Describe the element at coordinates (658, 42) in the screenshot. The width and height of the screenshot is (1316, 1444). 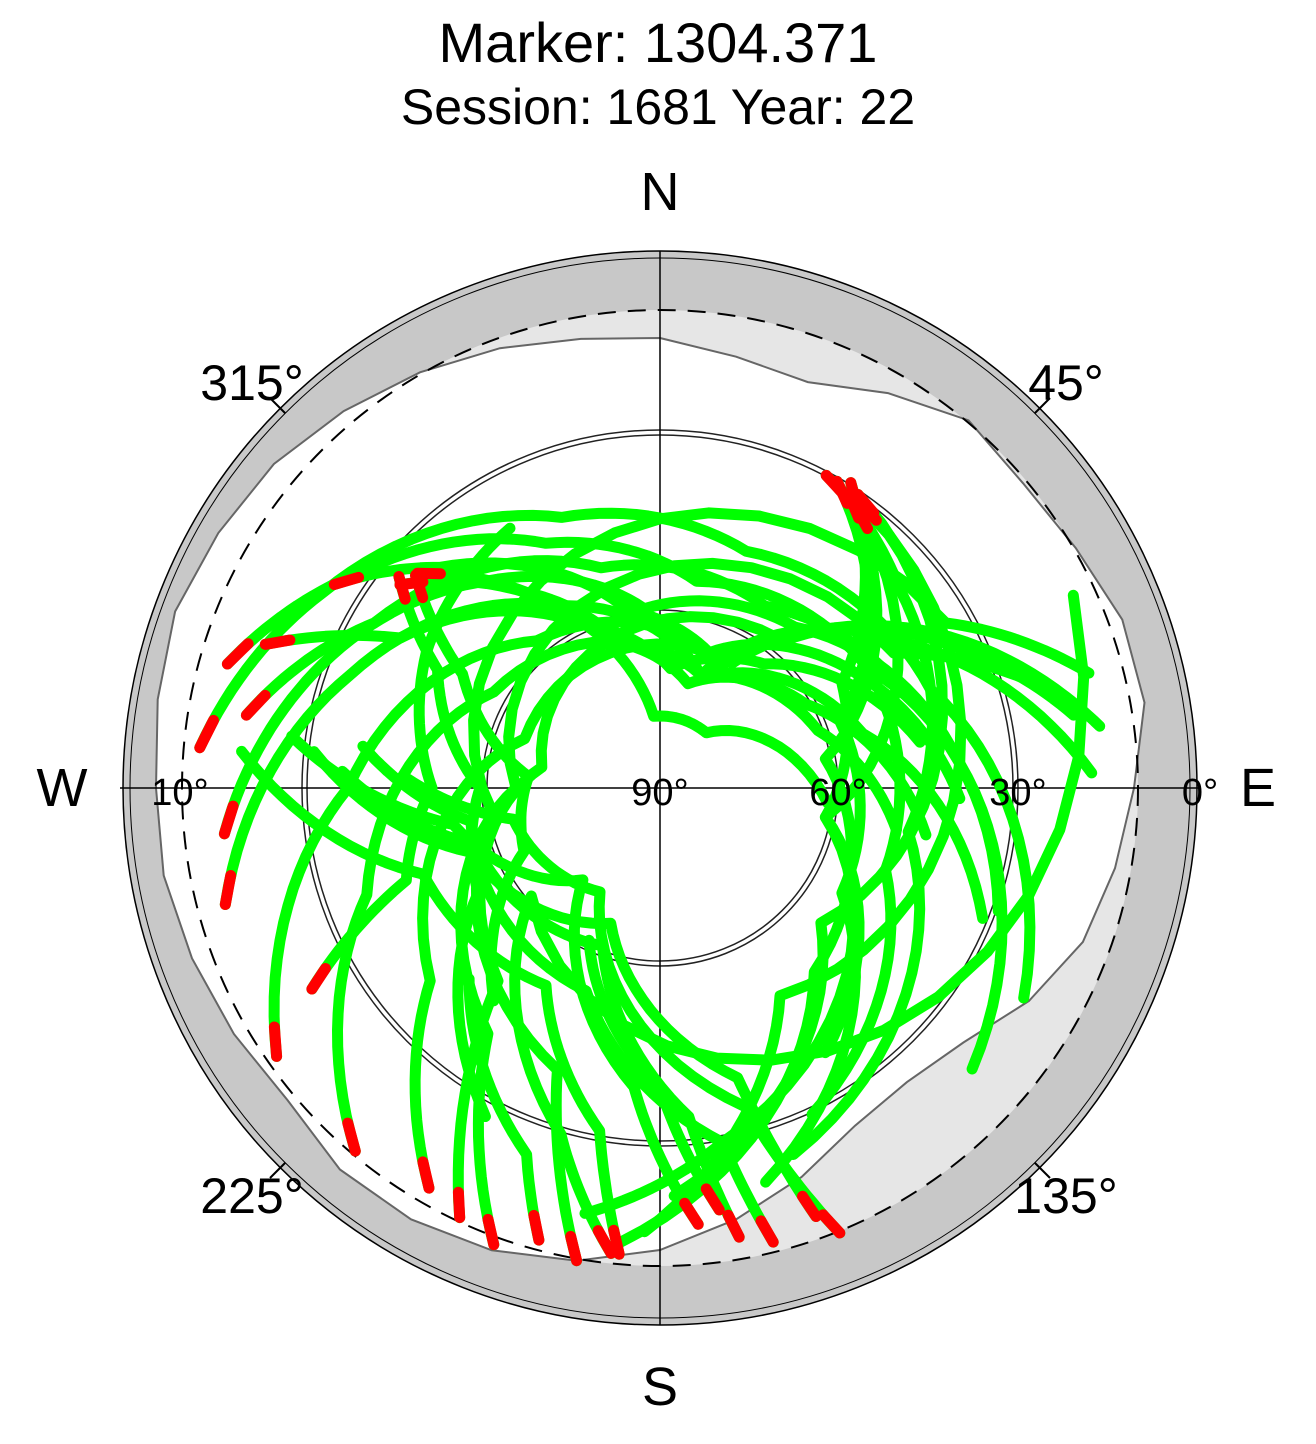
I see `chart-title: Marker: 1304.371` at that location.